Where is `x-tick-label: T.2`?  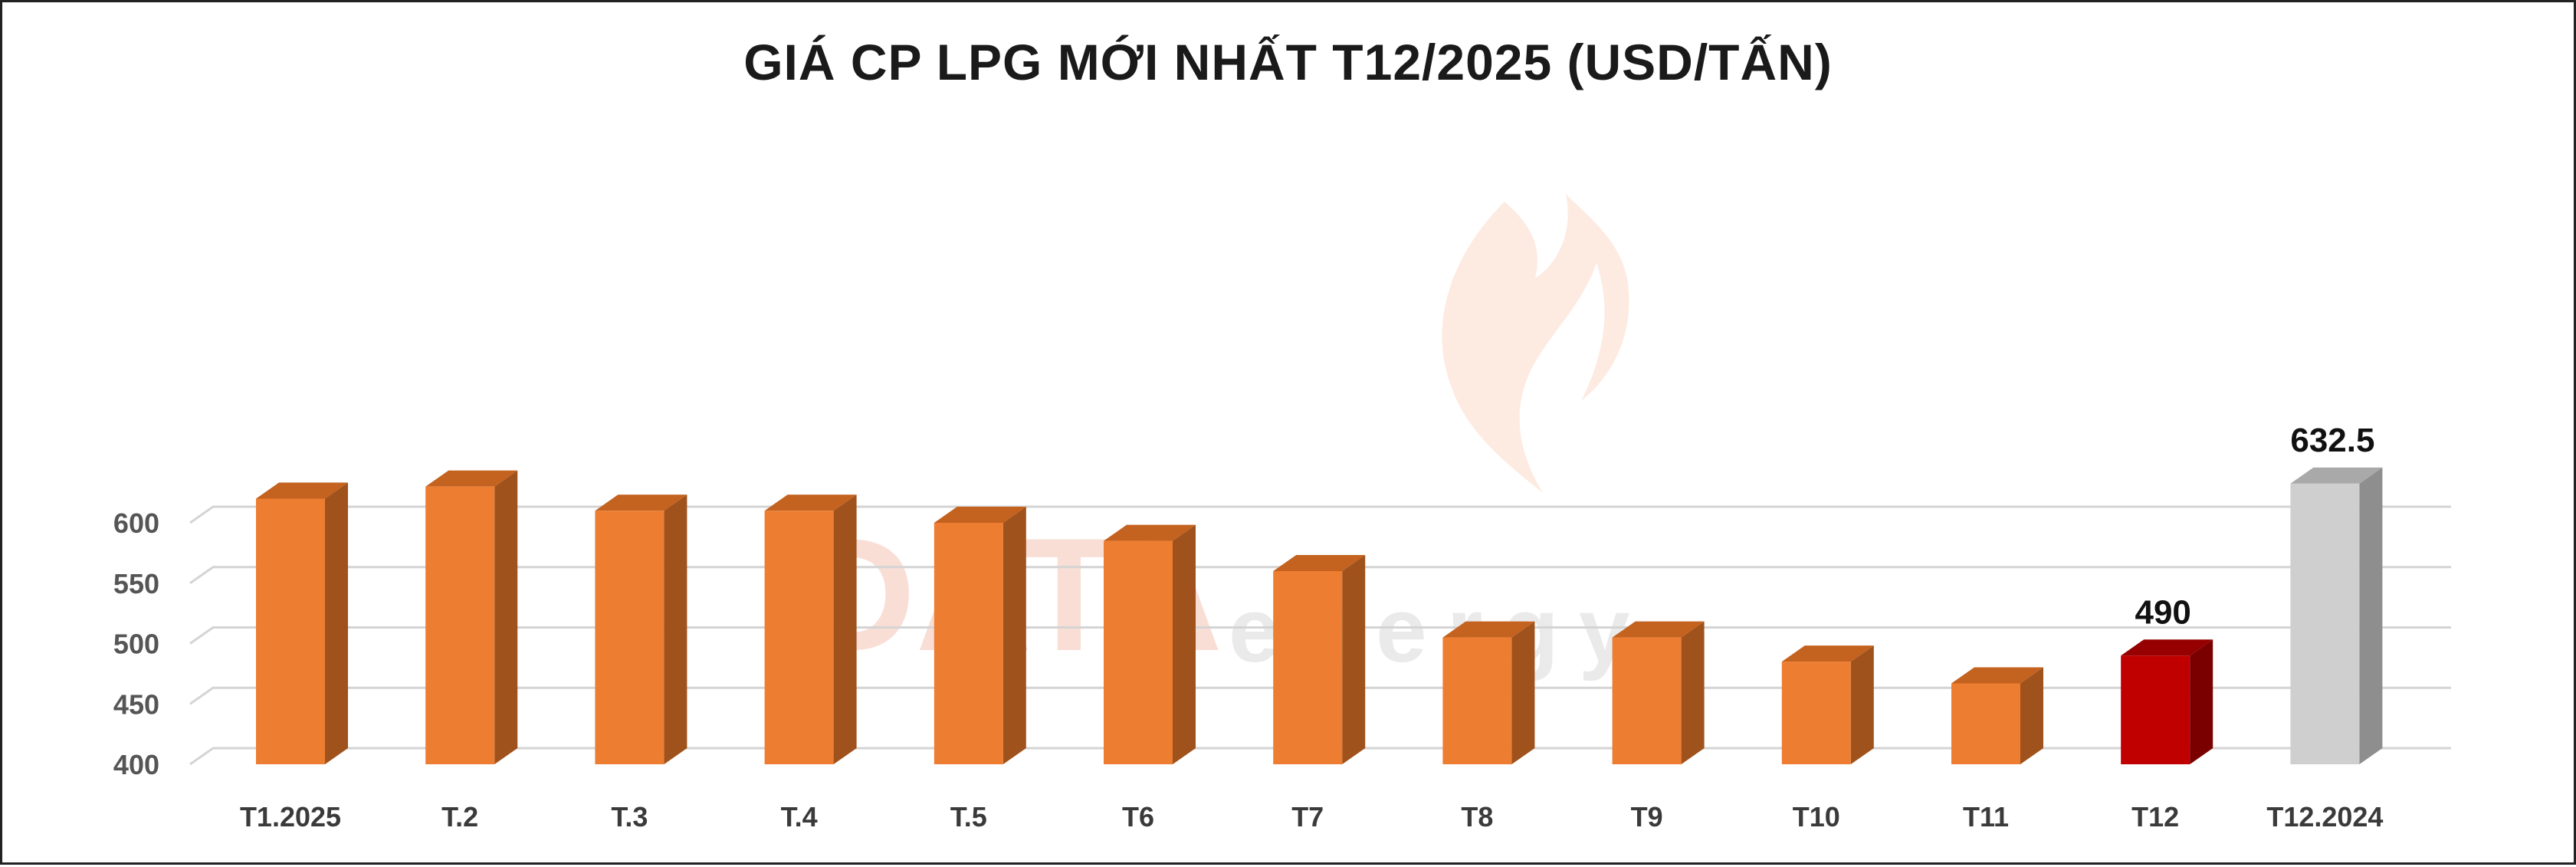 x-tick-label: T.2 is located at coordinates (459, 817).